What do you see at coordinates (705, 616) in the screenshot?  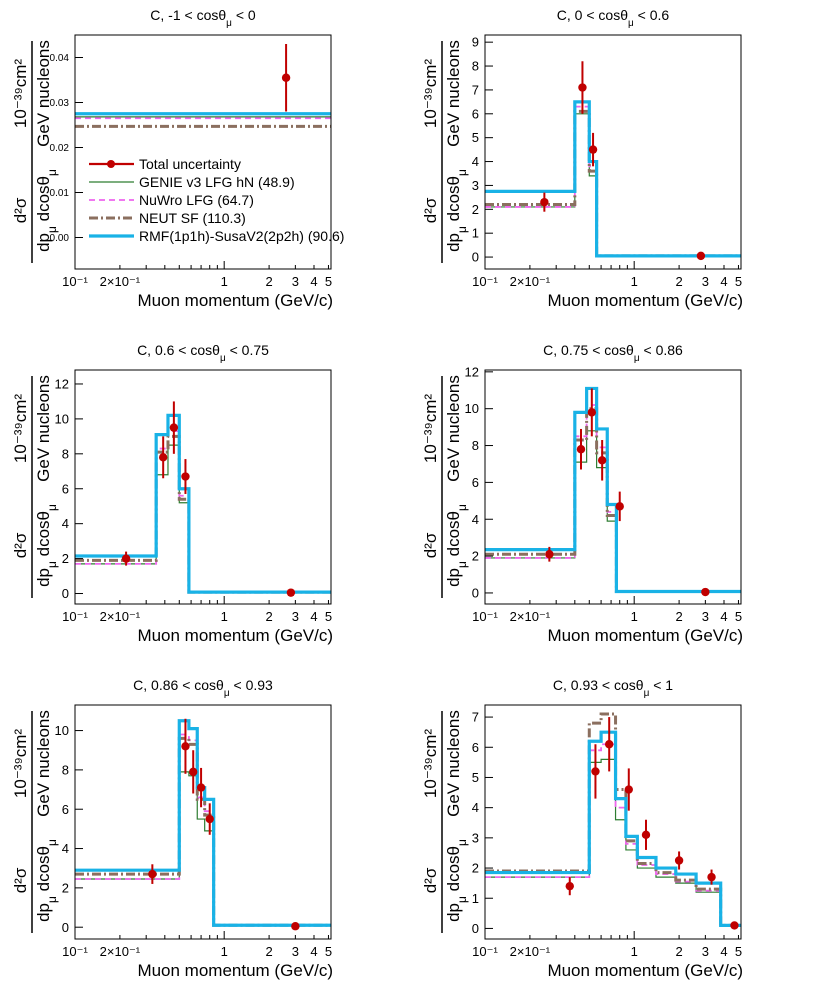 I see `x-tick-label: 3` at bounding box center [705, 616].